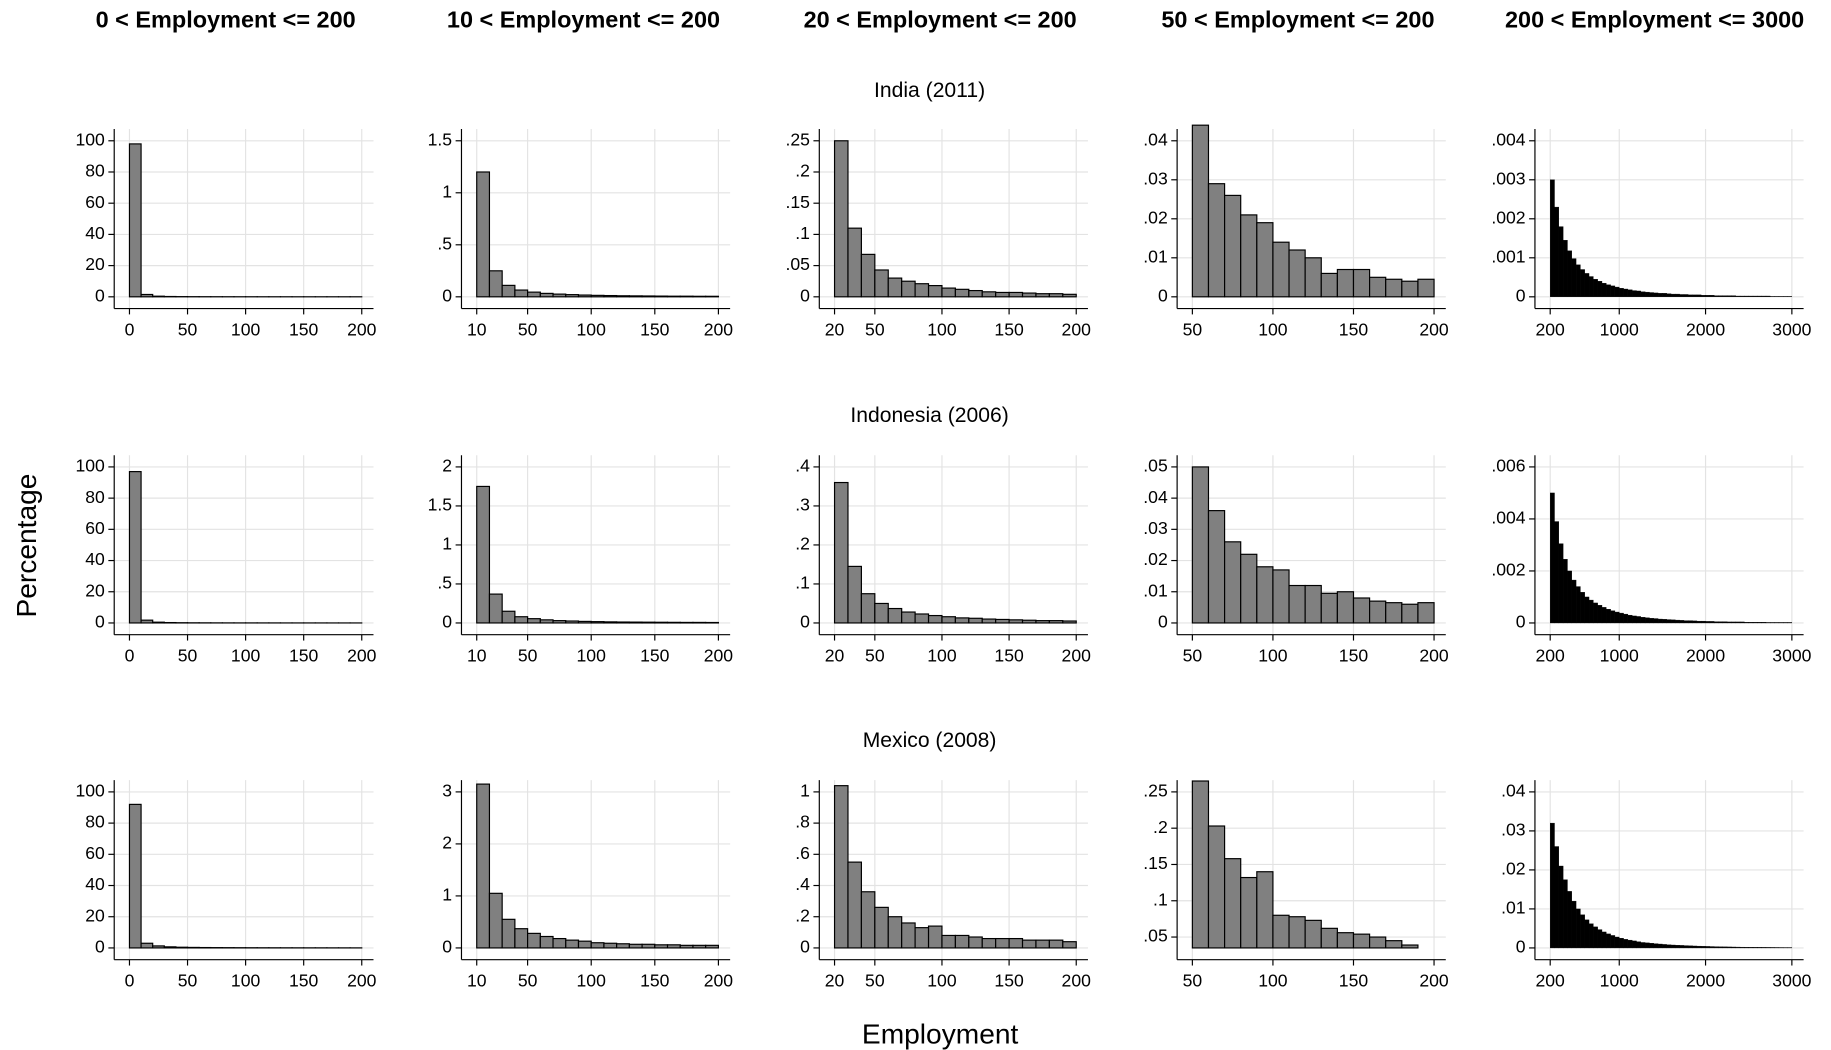 The width and height of the screenshot is (1831, 1050). Describe the element at coordinates (929, 415) in the screenshot. I see `row-title: Indonesia (2006)` at that location.